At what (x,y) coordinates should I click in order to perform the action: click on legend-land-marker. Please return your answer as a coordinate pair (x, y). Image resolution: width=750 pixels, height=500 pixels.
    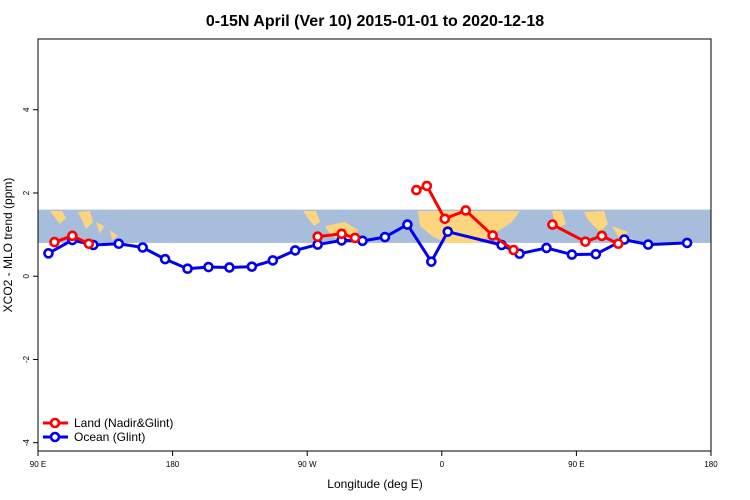
    Looking at the image, I should click on (55, 423).